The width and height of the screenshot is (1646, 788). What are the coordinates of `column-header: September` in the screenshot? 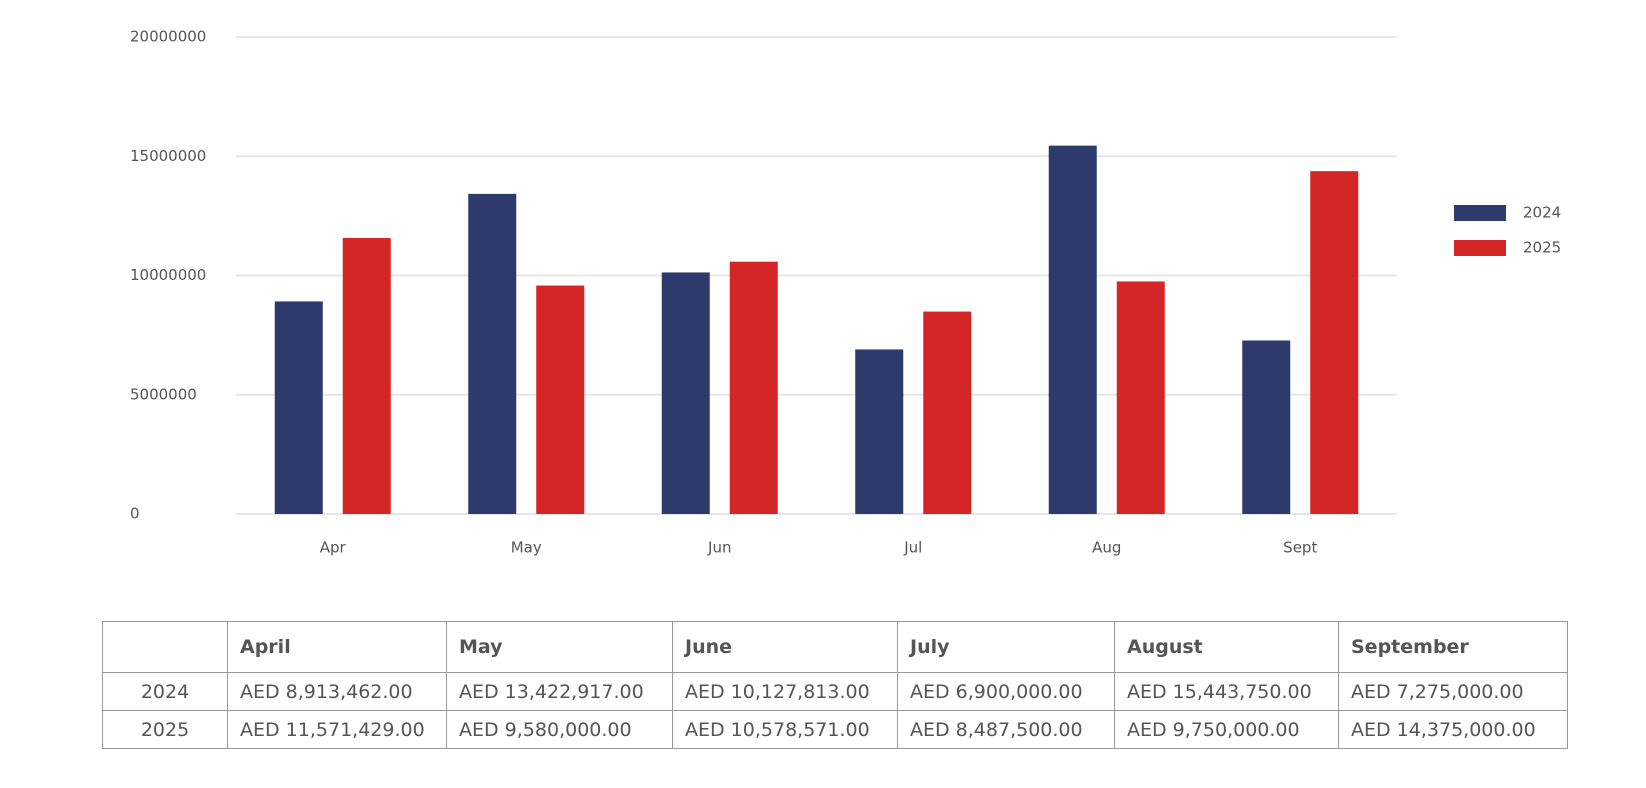 It's located at (1453, 647).